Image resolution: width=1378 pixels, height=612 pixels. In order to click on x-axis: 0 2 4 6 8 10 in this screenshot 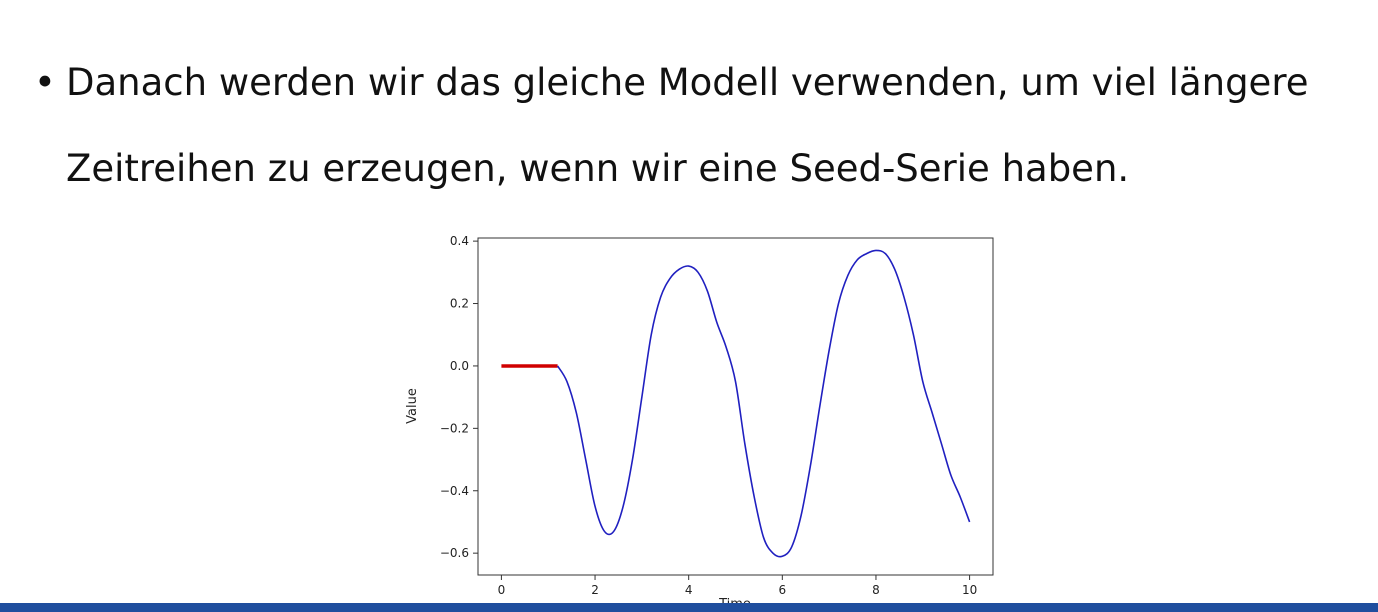, I will do `click(737, 586)`.